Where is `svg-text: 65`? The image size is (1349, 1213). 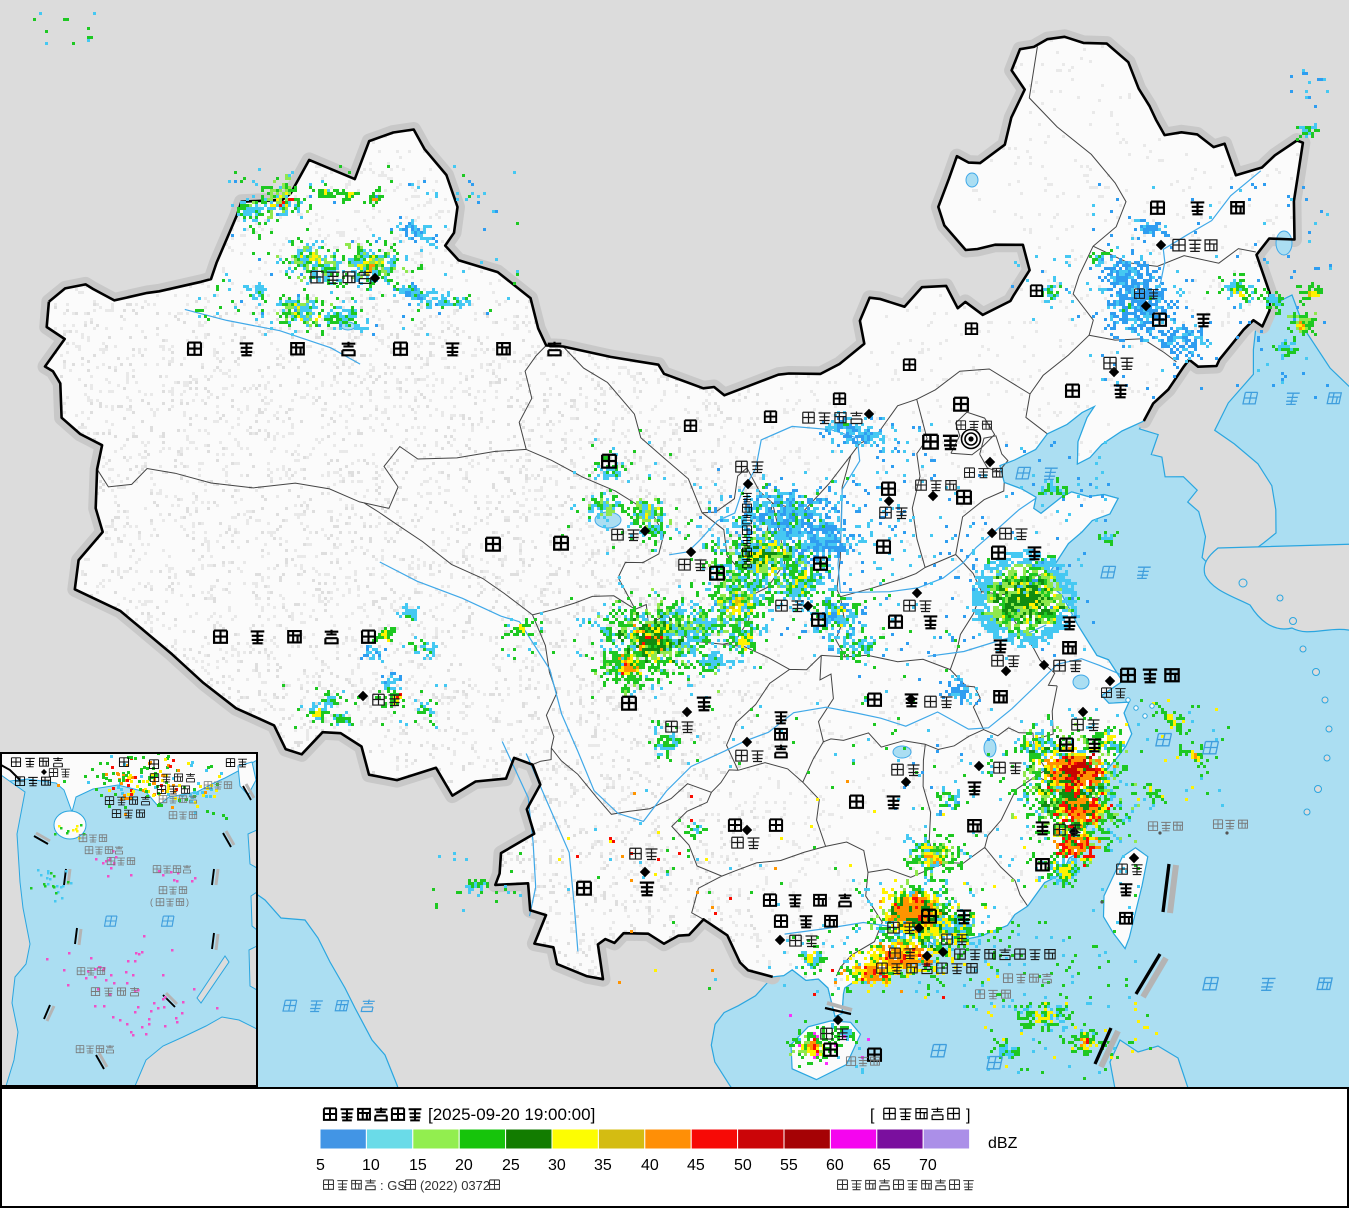
svg-text: 65 is located at coordinates (882, 1165).